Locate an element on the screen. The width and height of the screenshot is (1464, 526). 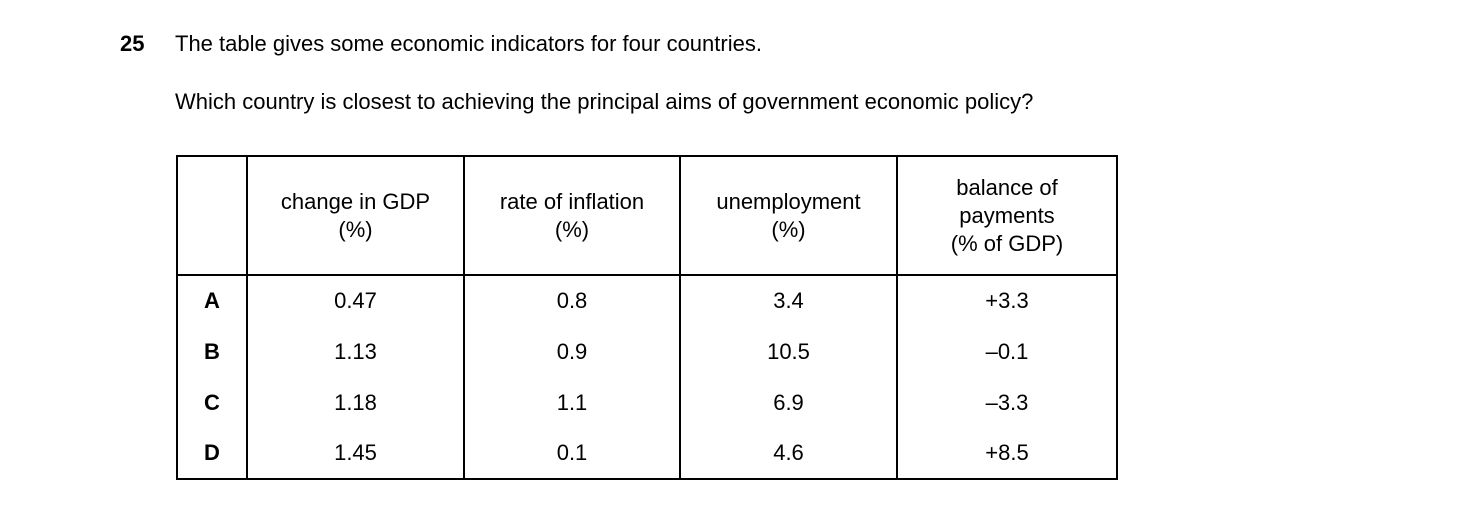
cell-a-inflation: 0.8 is located at coordinates (572, 300).